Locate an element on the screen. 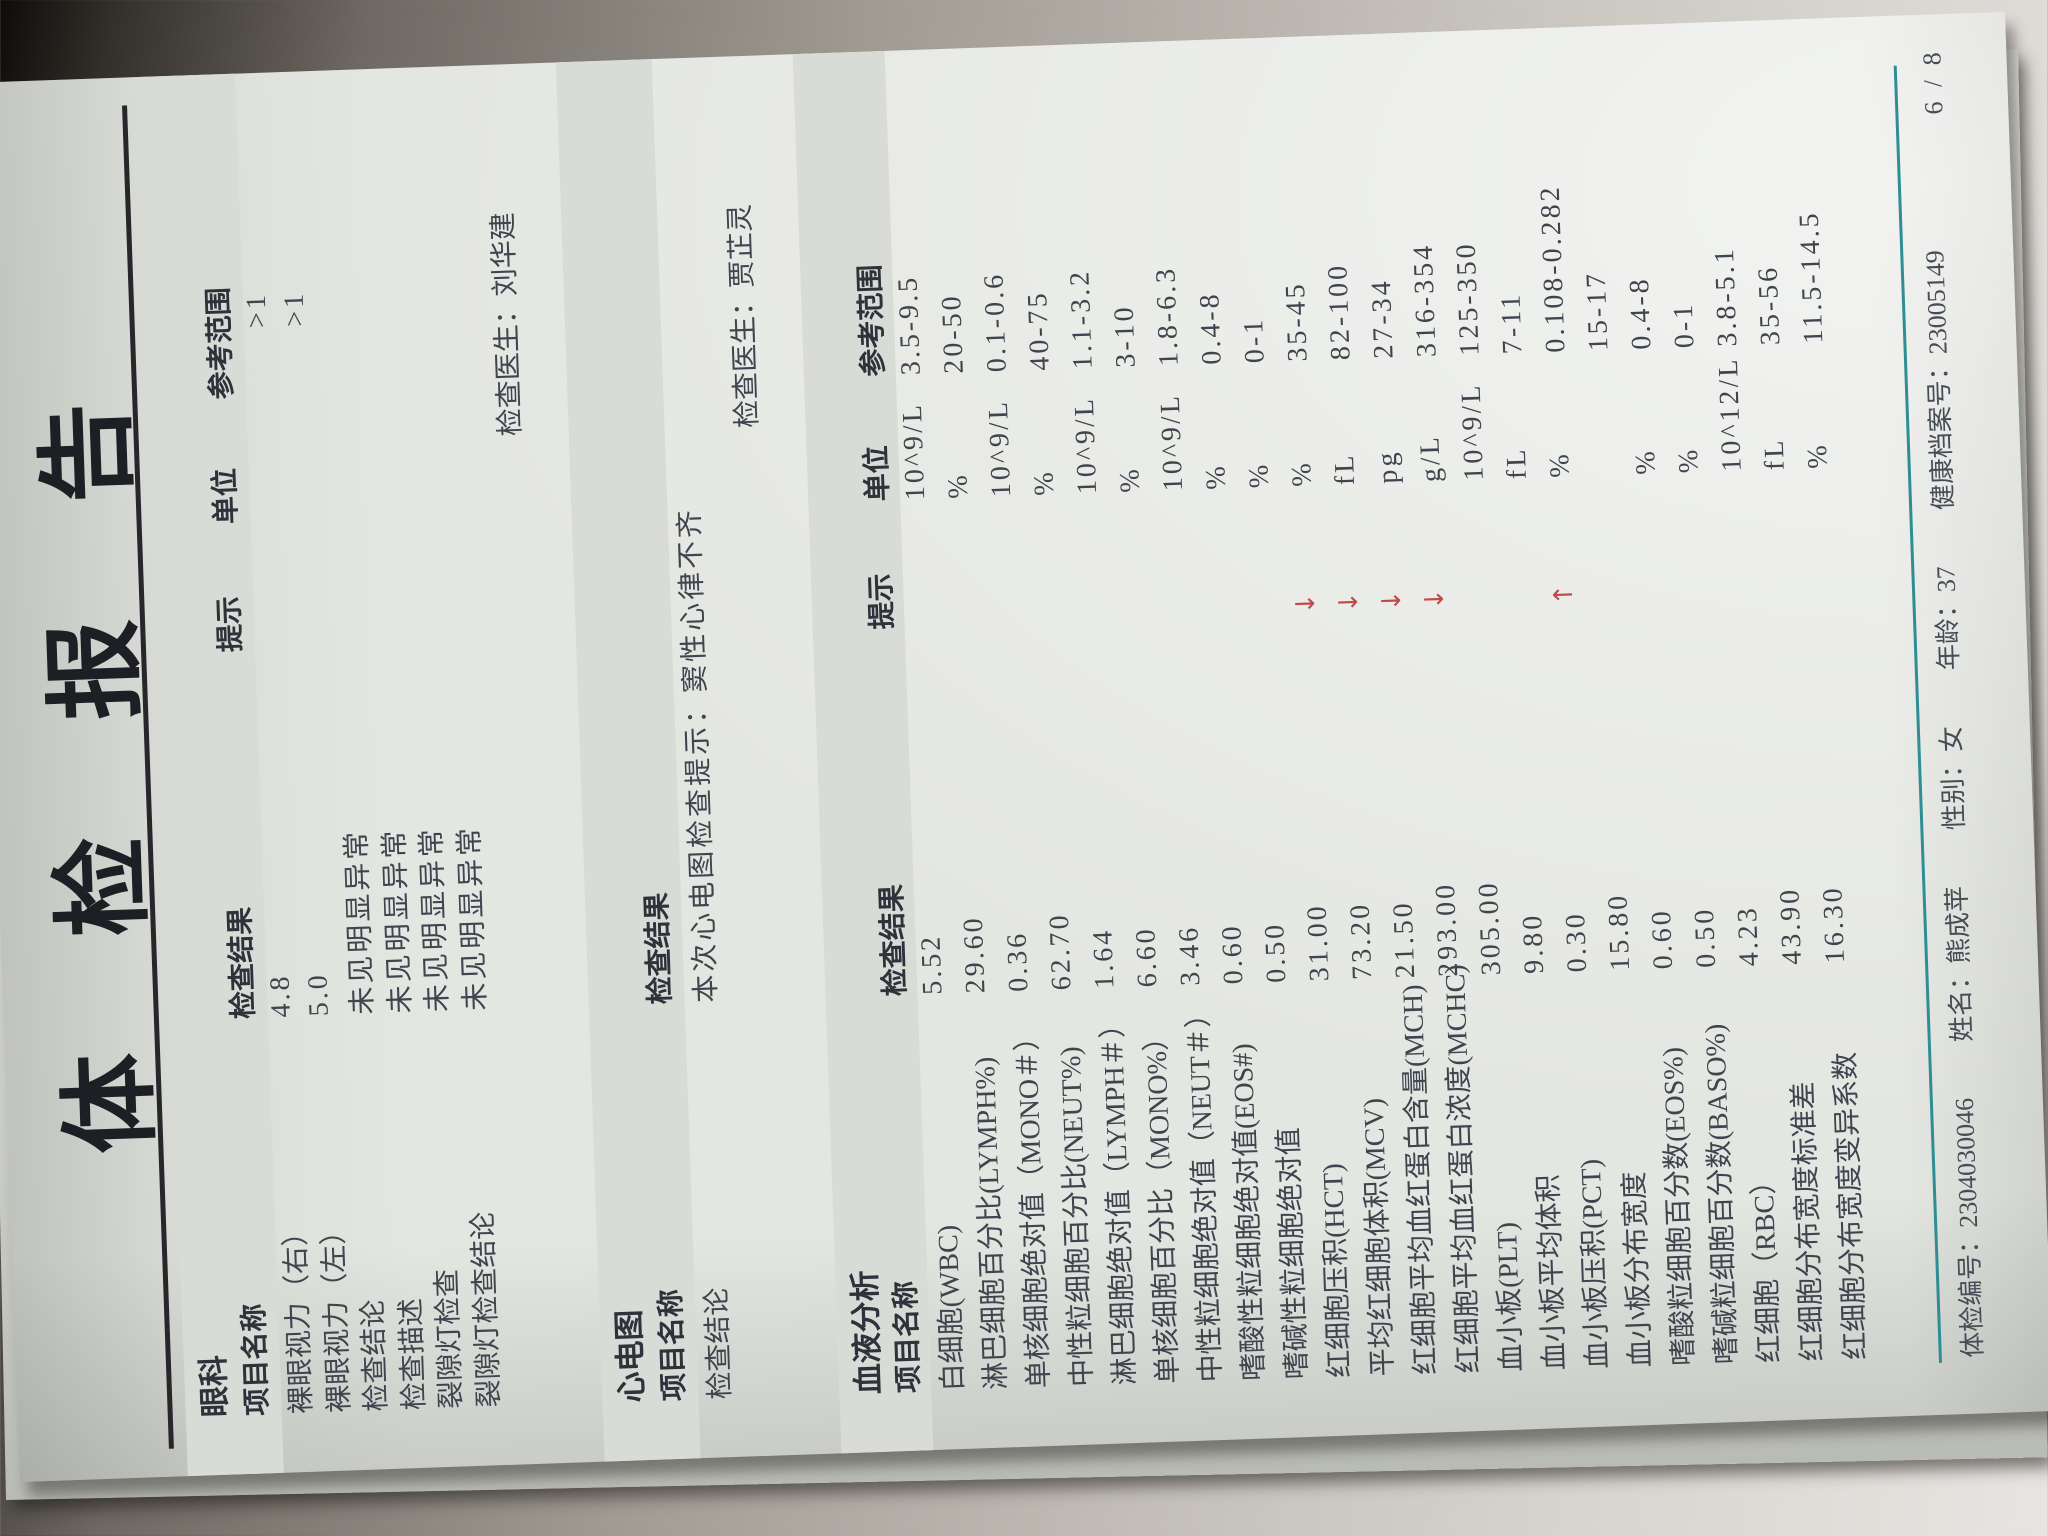 The height and width of the screenshot is (1536, 2048). cell-result: 6.60 is located at coordinates (1147, 956).